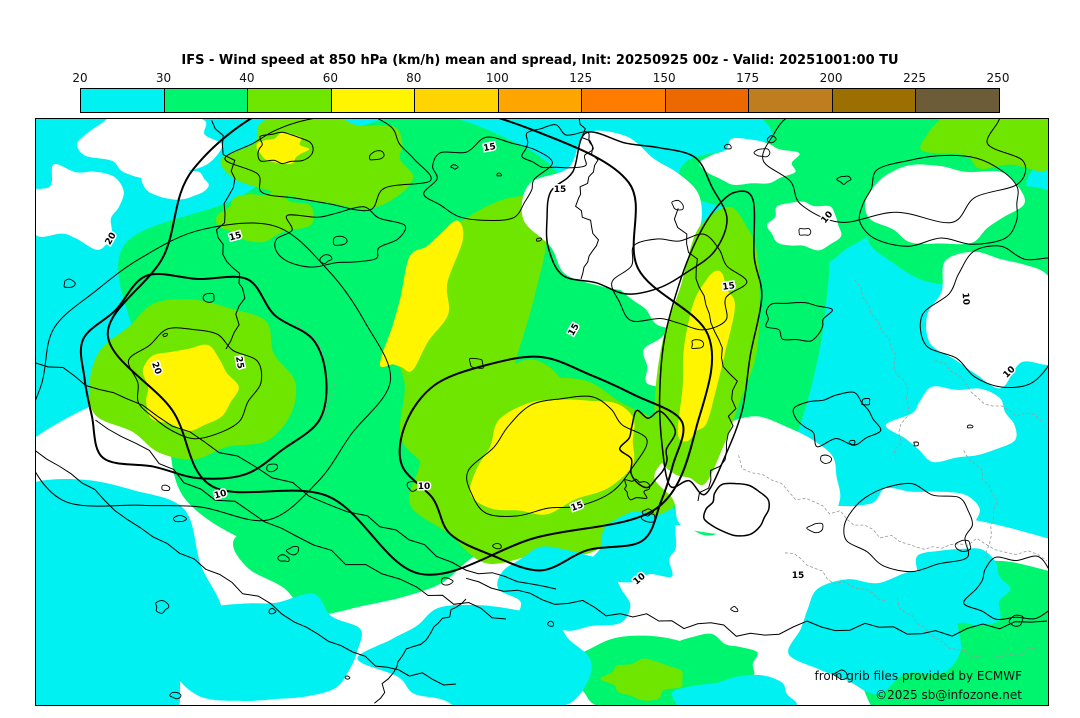  What do you see at coordinates (948, 695) in the screenshot?
I see `credit-copyright: ©2025 sb@infozone.net` at bounding box center [948, 695].